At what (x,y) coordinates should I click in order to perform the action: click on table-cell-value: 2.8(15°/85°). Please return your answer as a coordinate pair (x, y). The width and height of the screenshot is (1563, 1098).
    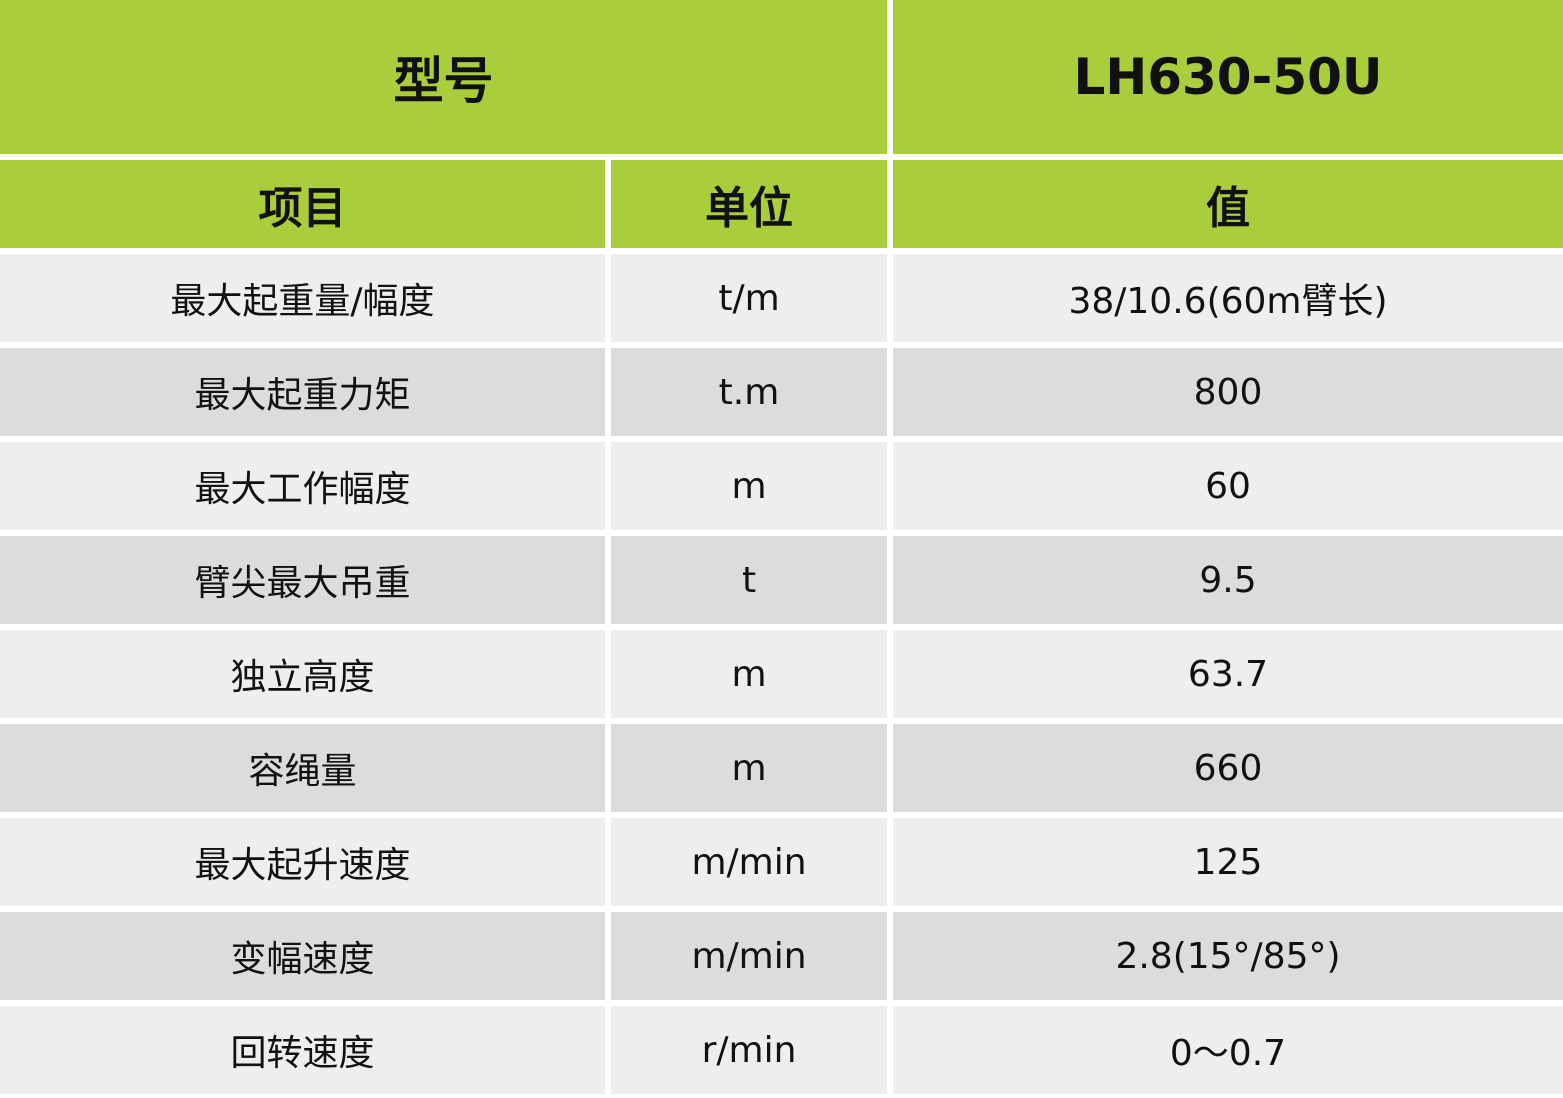
    Looking at the image, I should click on (1228, 956).